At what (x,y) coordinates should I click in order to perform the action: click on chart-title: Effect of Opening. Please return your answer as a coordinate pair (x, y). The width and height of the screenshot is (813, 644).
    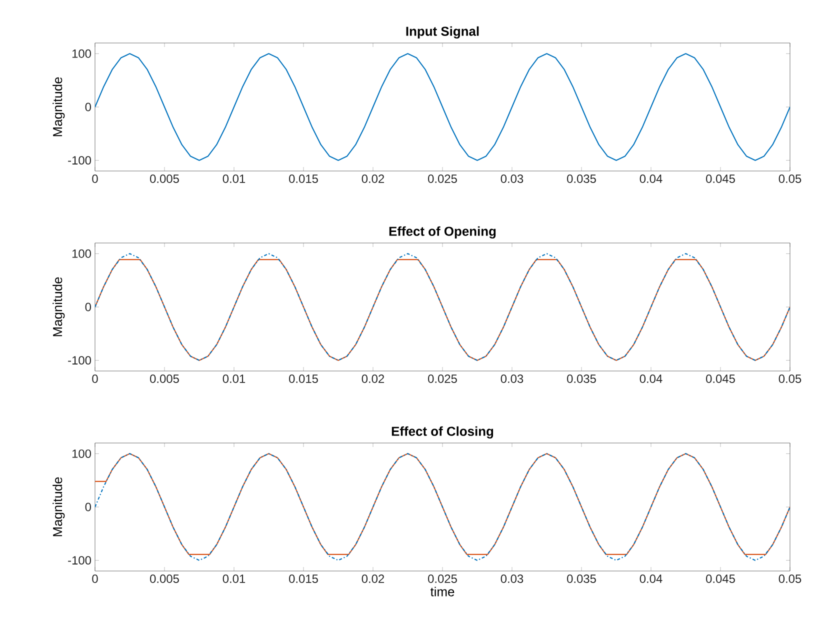
    Looking at the image, I should click on (442, 232).